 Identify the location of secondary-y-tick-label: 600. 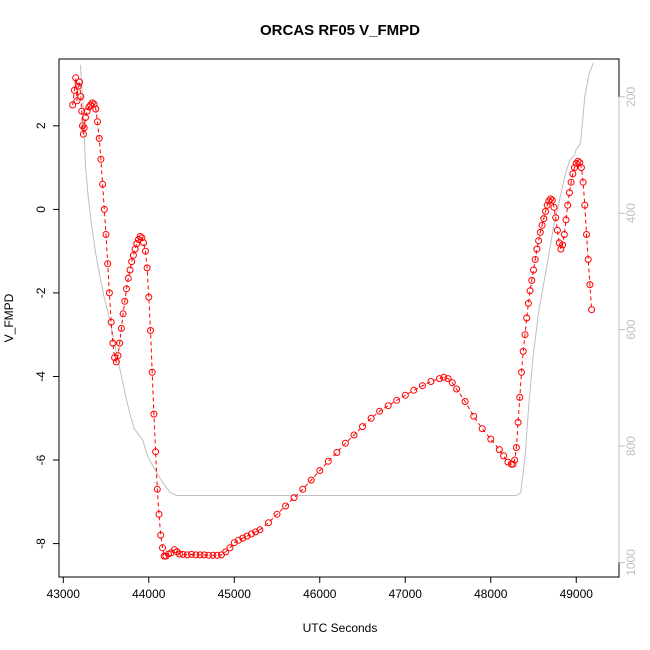
(631, 329).